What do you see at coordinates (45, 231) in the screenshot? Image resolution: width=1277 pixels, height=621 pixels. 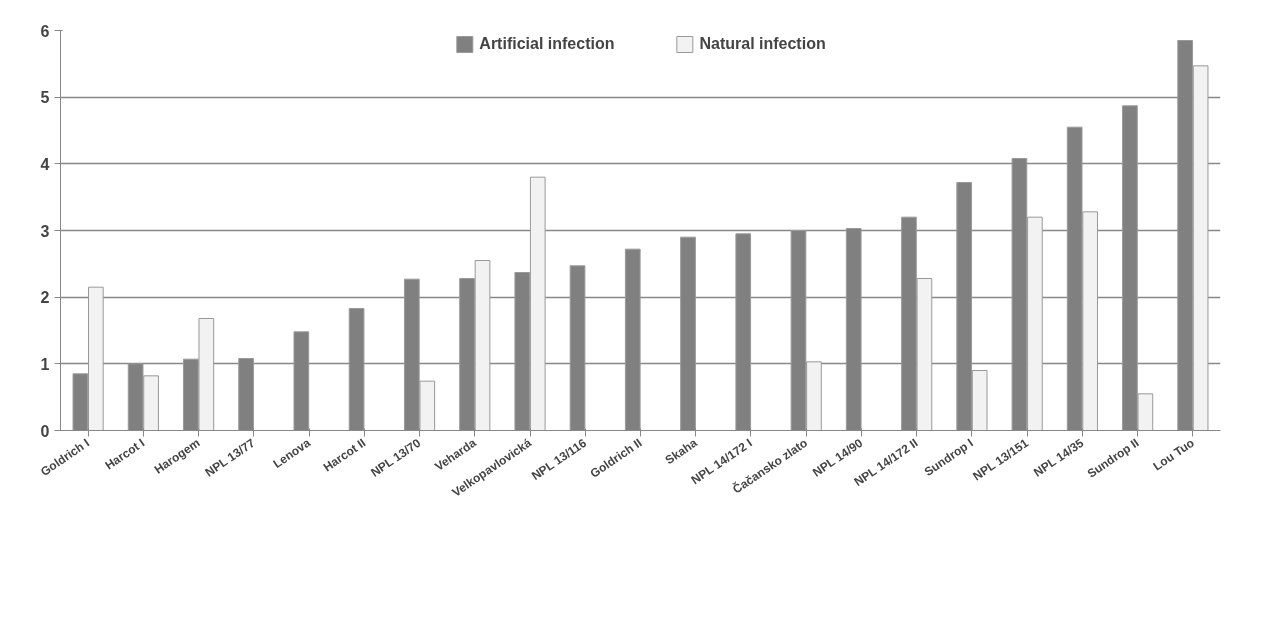 I see `y-tick-label: 3` at bounding box center [45, 231].